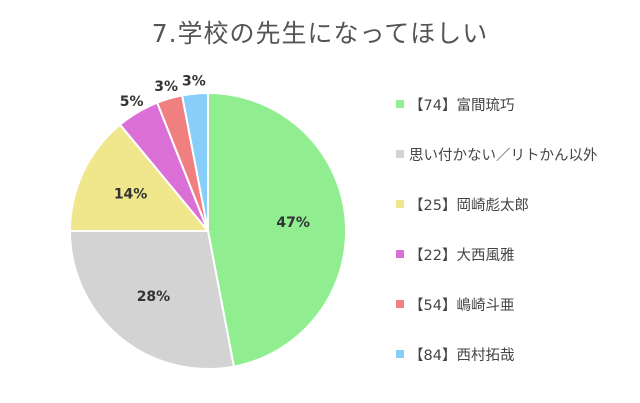 The height and width of the screenshot is (403, 640). I want to click on legend-item: 思い付かない／リトかん以外, so click(497, 154).